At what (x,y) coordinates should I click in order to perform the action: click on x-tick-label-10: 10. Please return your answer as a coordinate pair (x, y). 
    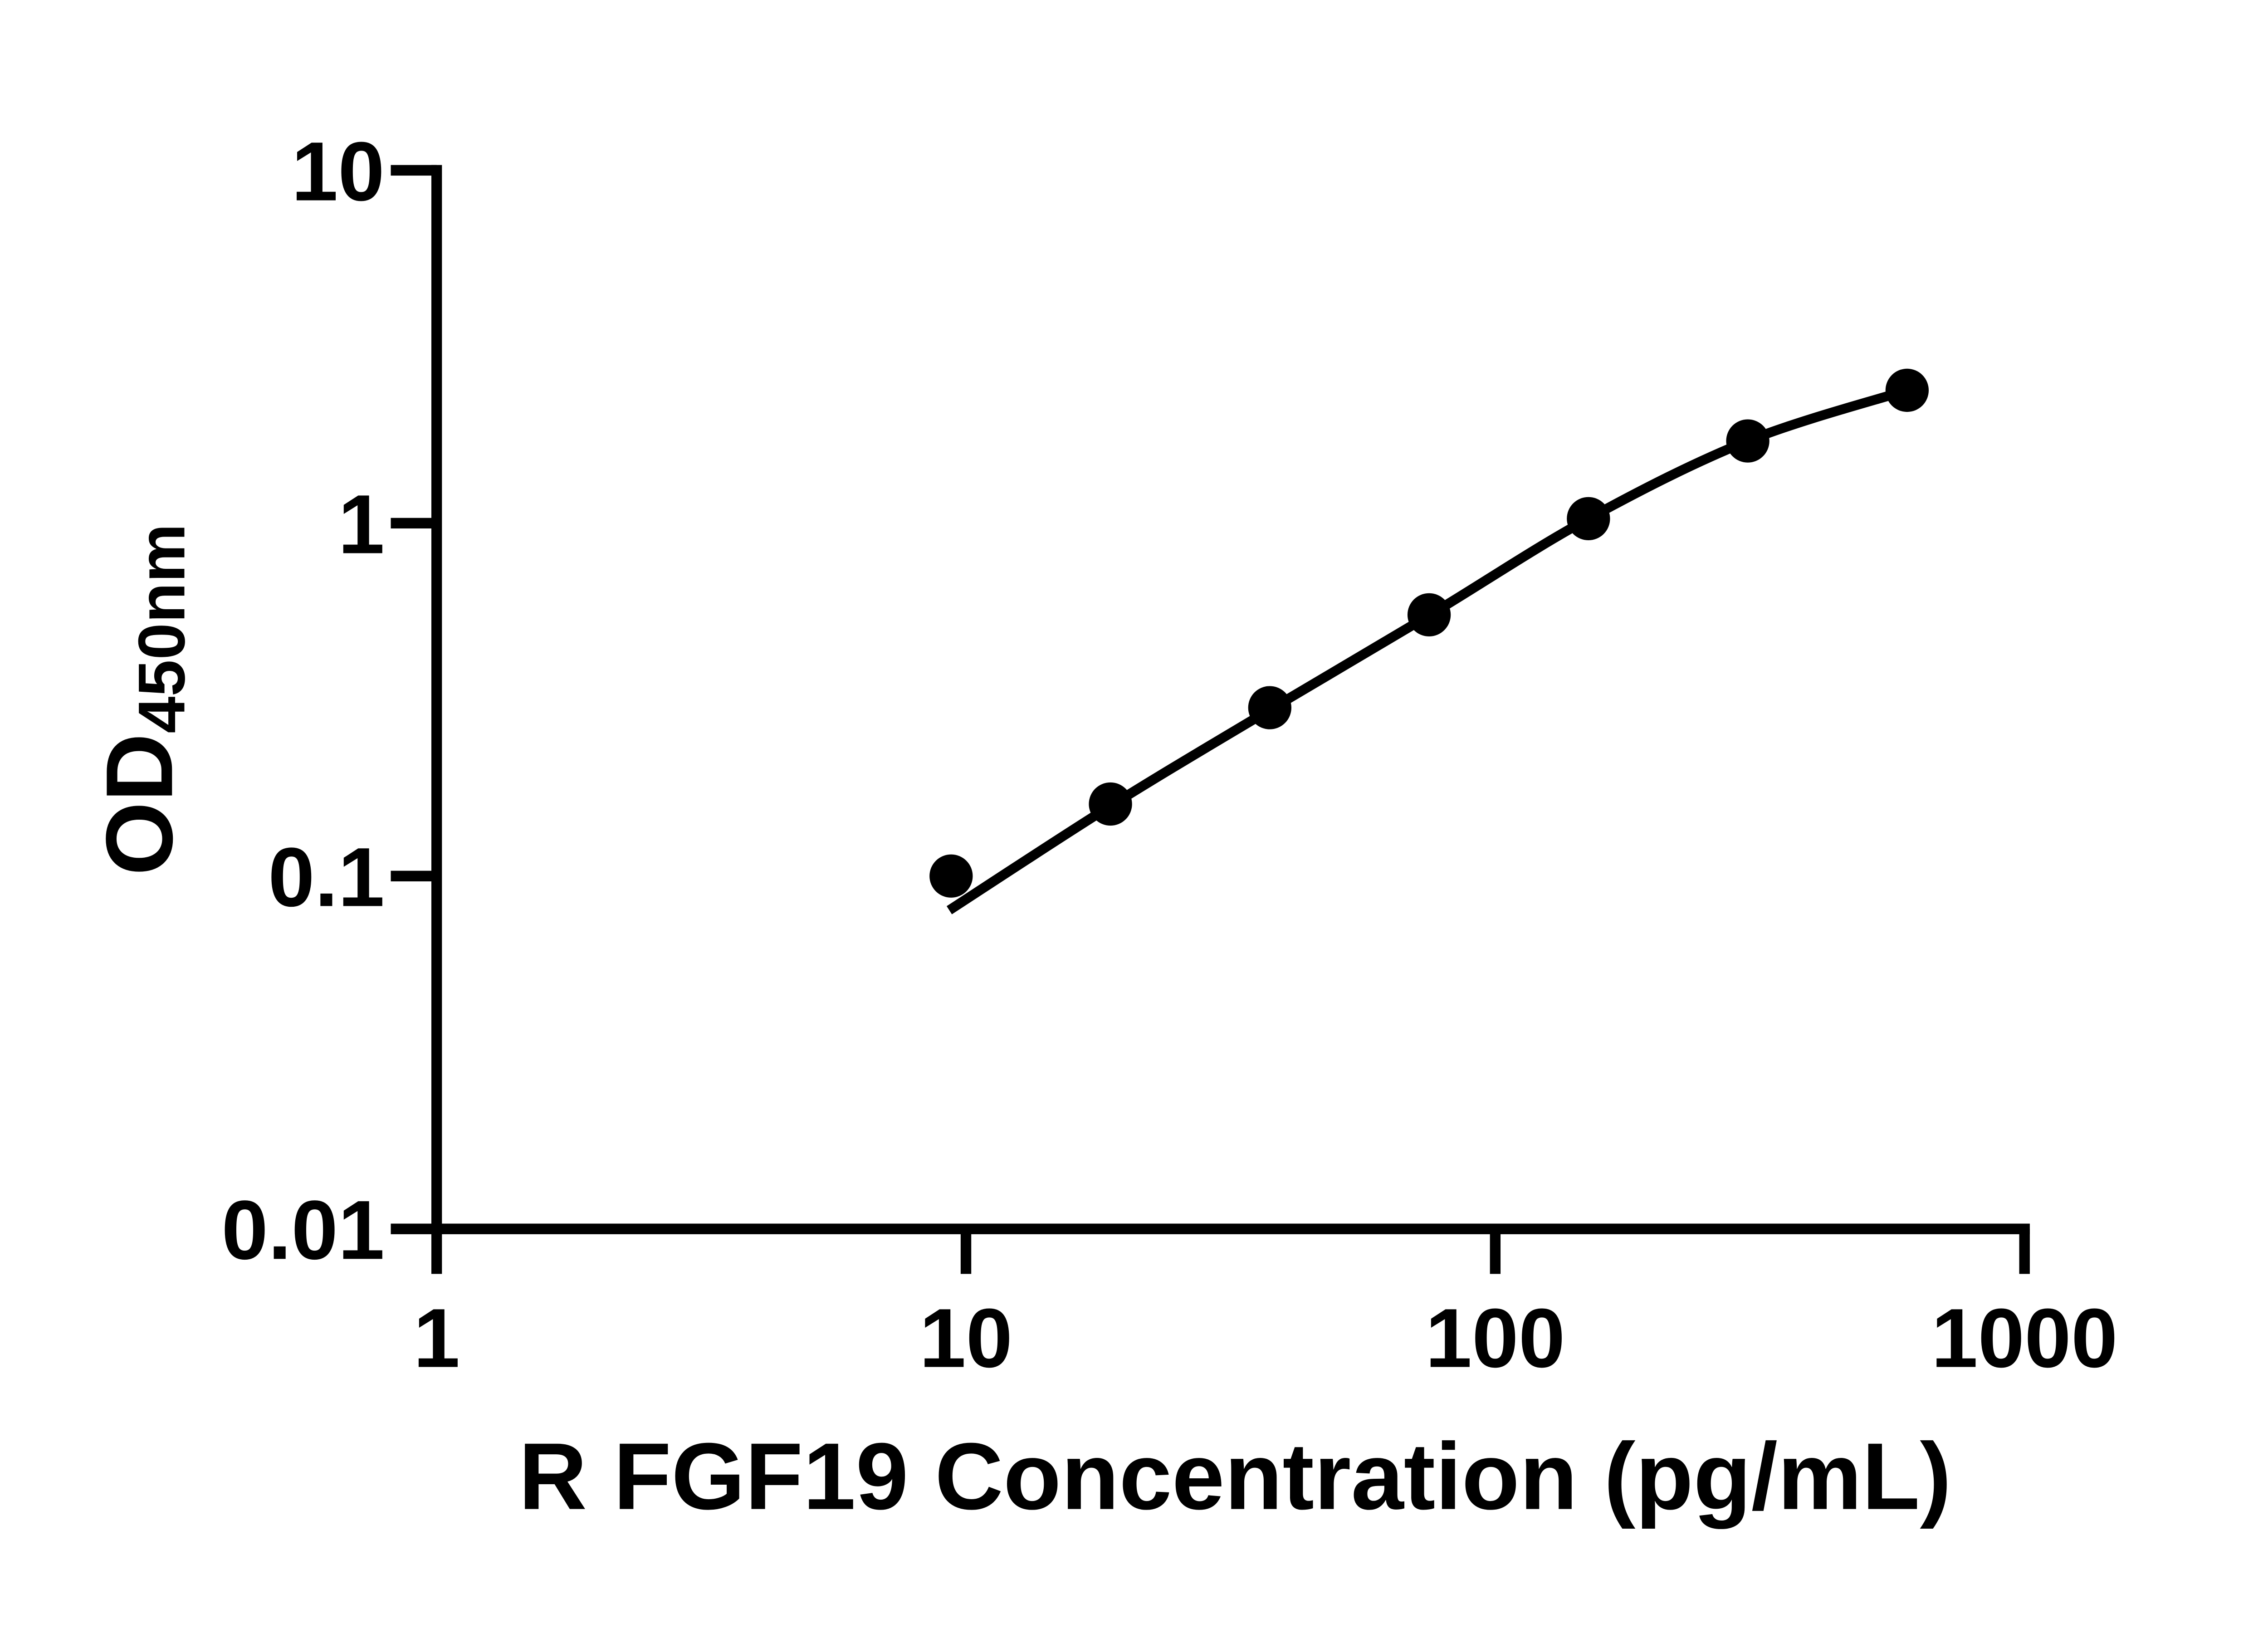
    Looking at the image, I should click on (966, 1338).